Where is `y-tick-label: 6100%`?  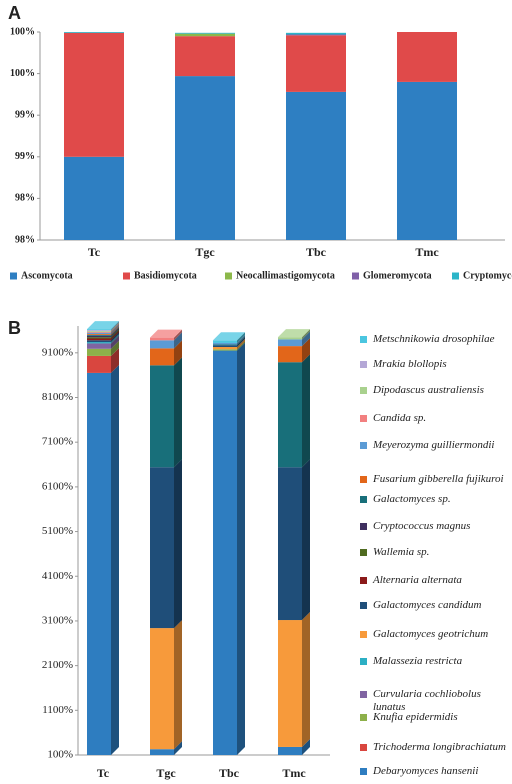
y-tick-label: 6100% is located at coordinates (57, 486).